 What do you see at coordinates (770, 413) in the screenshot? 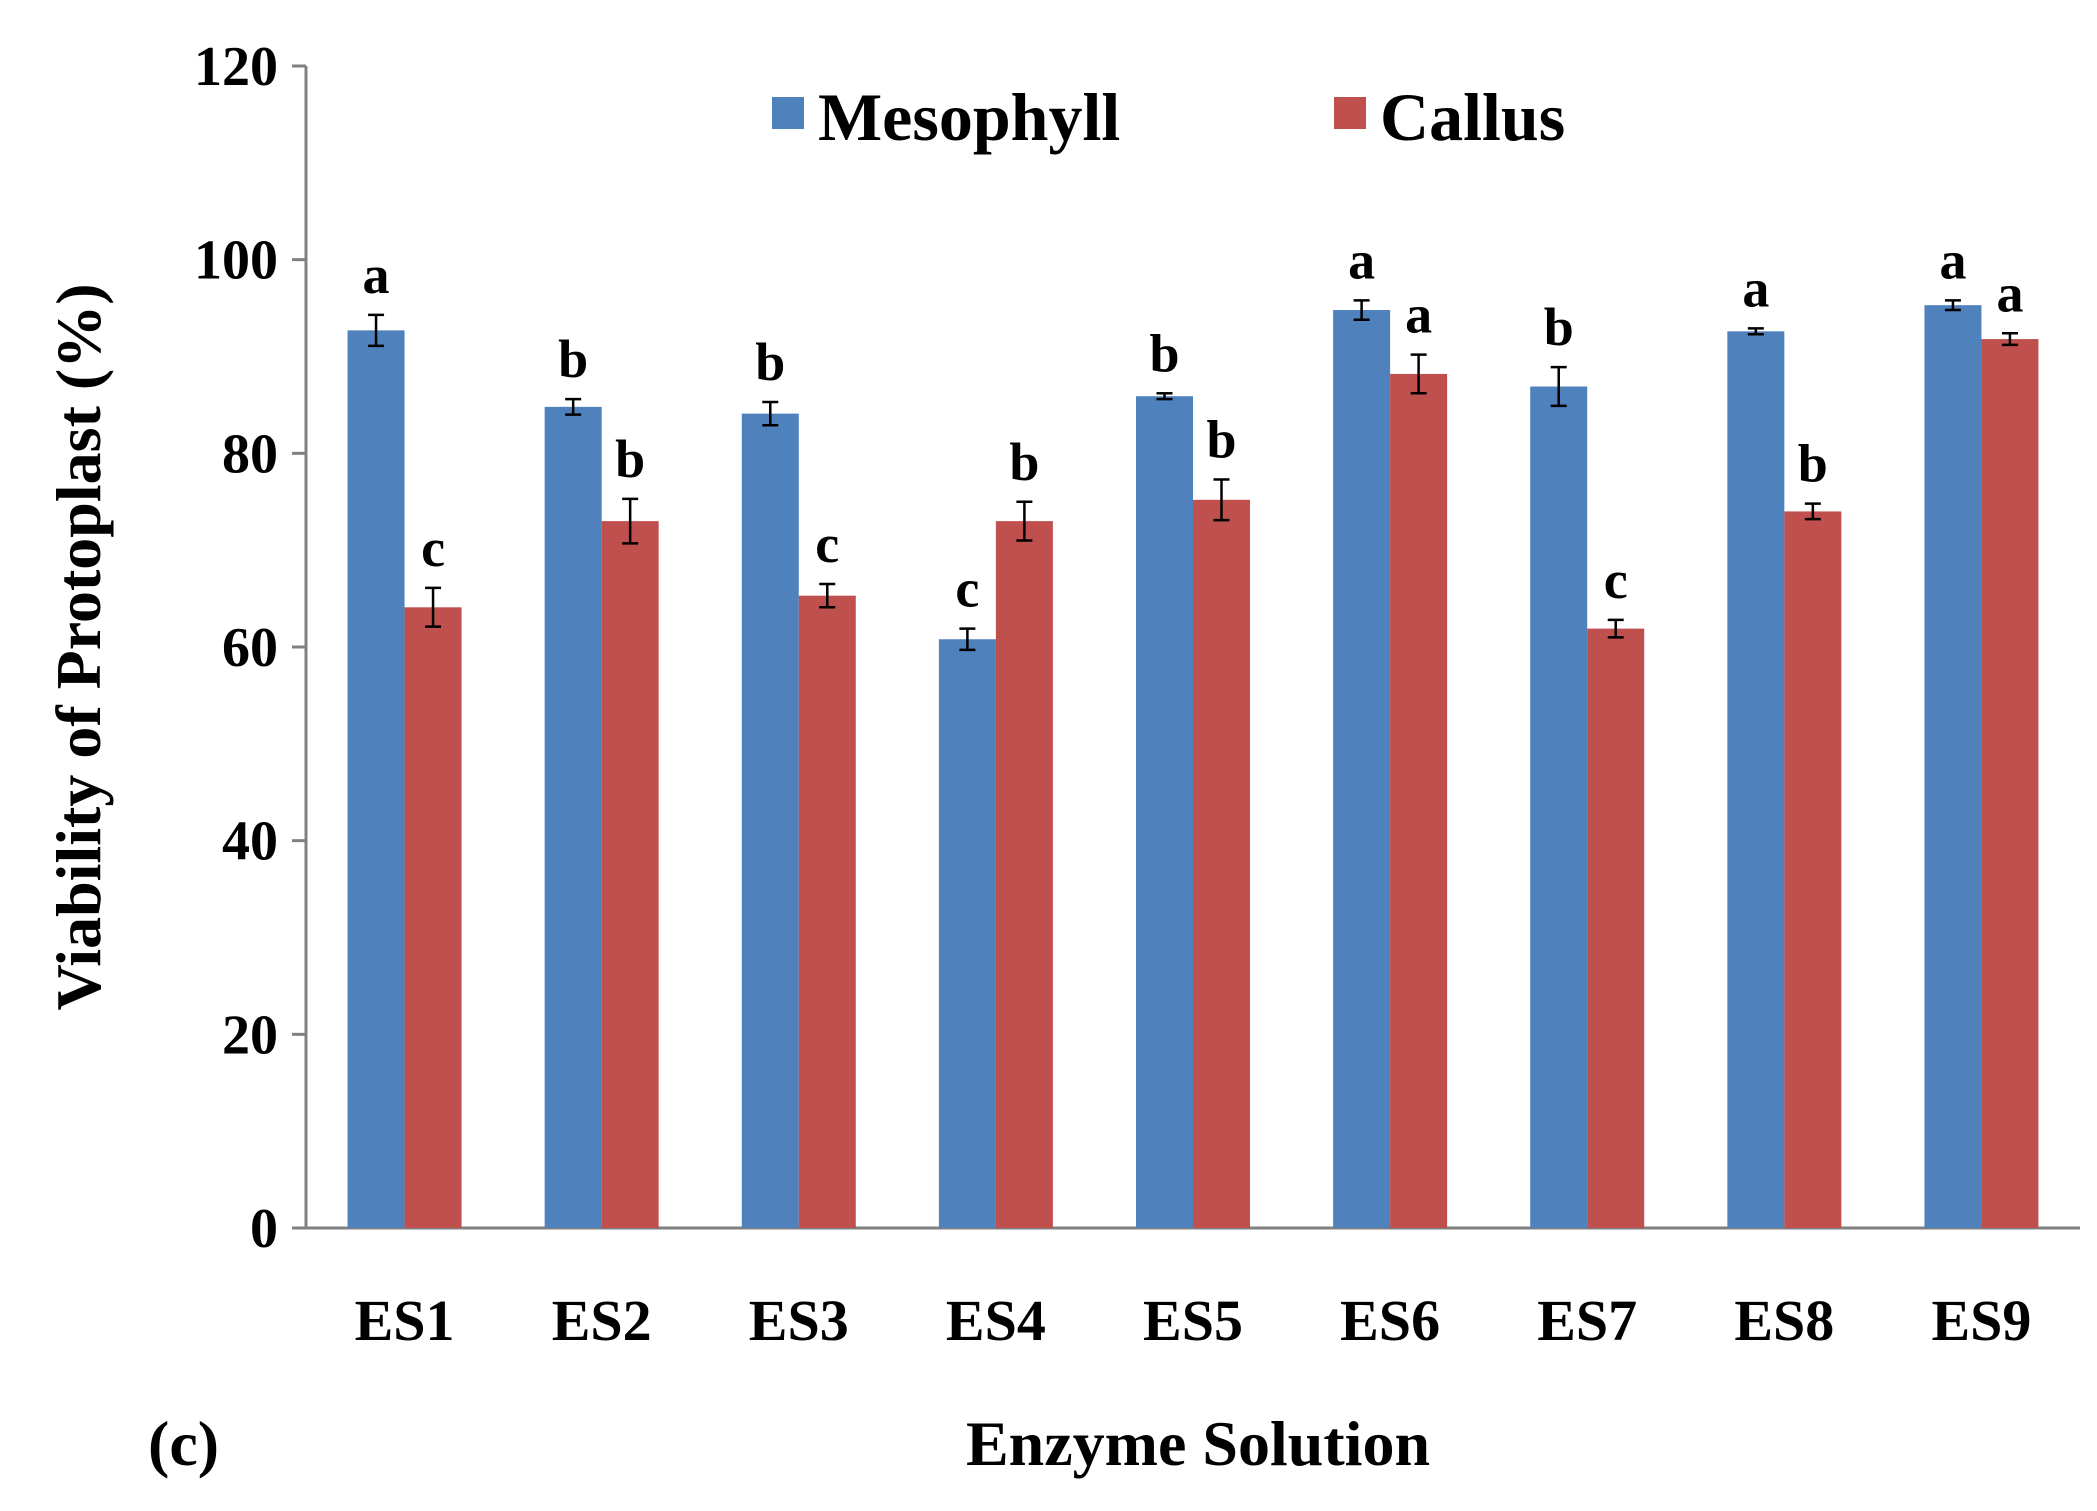
I see `error-bar-mesophyll-es3` at bounding box center [770, 413].